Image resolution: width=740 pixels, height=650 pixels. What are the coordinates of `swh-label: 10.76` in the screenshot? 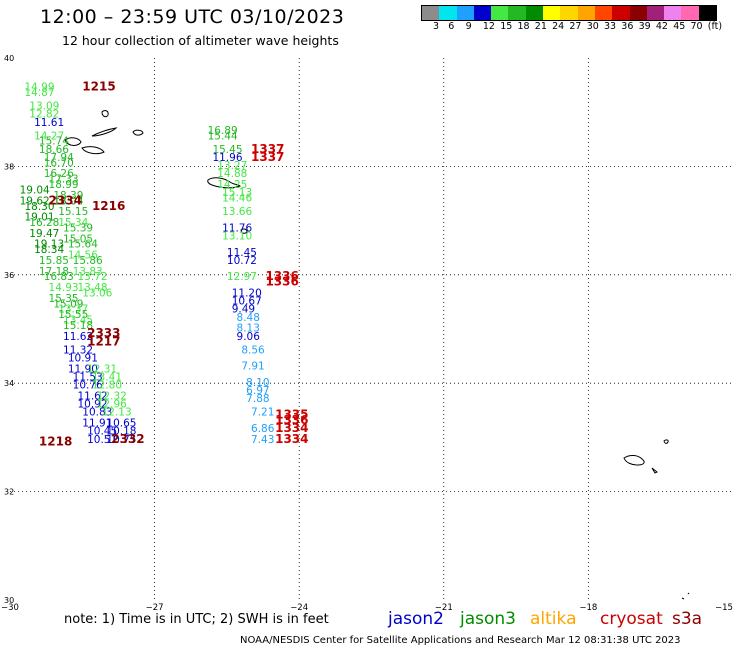 It's located at (88, 386).